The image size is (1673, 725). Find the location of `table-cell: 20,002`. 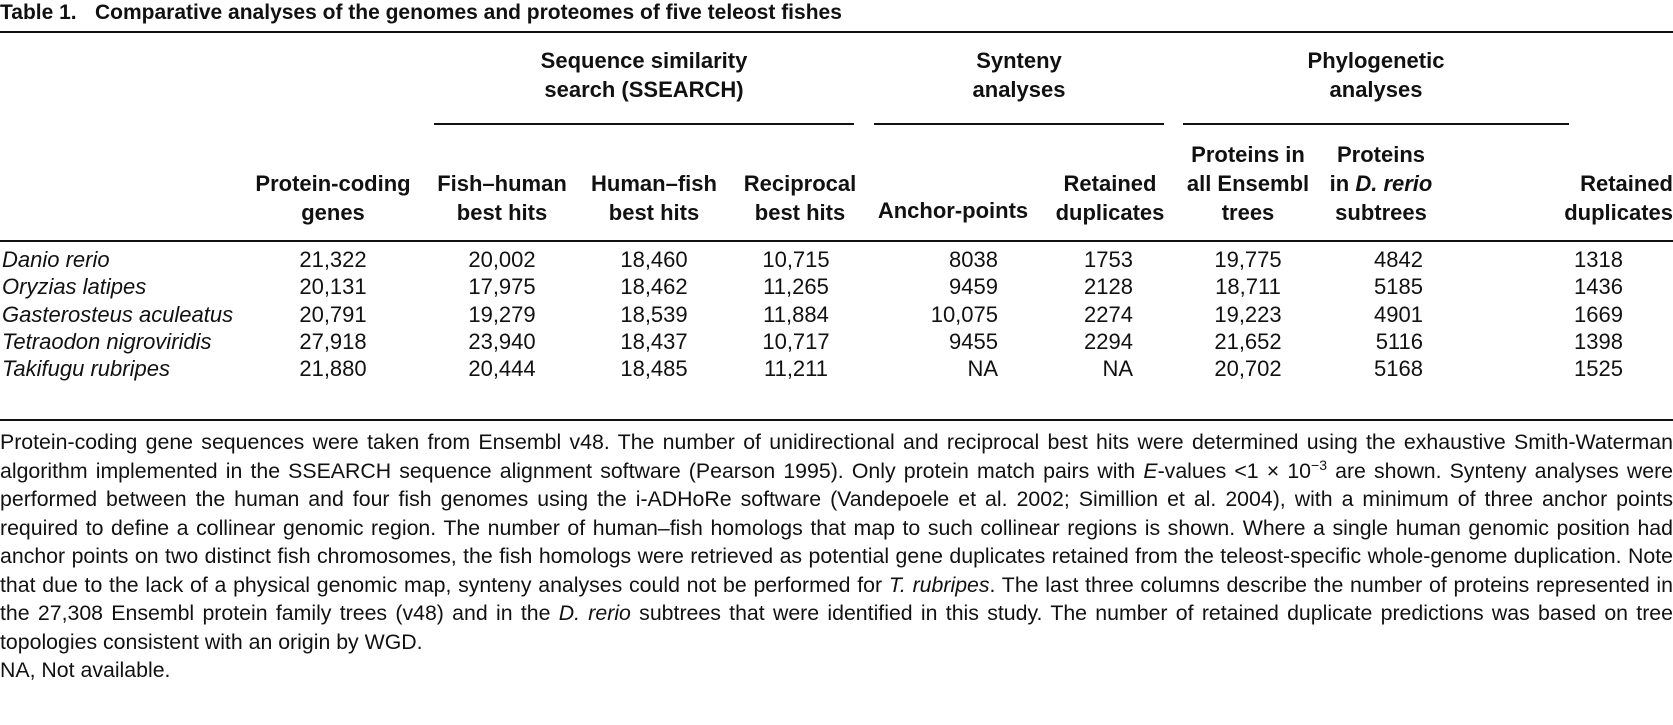

table-cell: 20,002 is located at coordinates (502, 259).